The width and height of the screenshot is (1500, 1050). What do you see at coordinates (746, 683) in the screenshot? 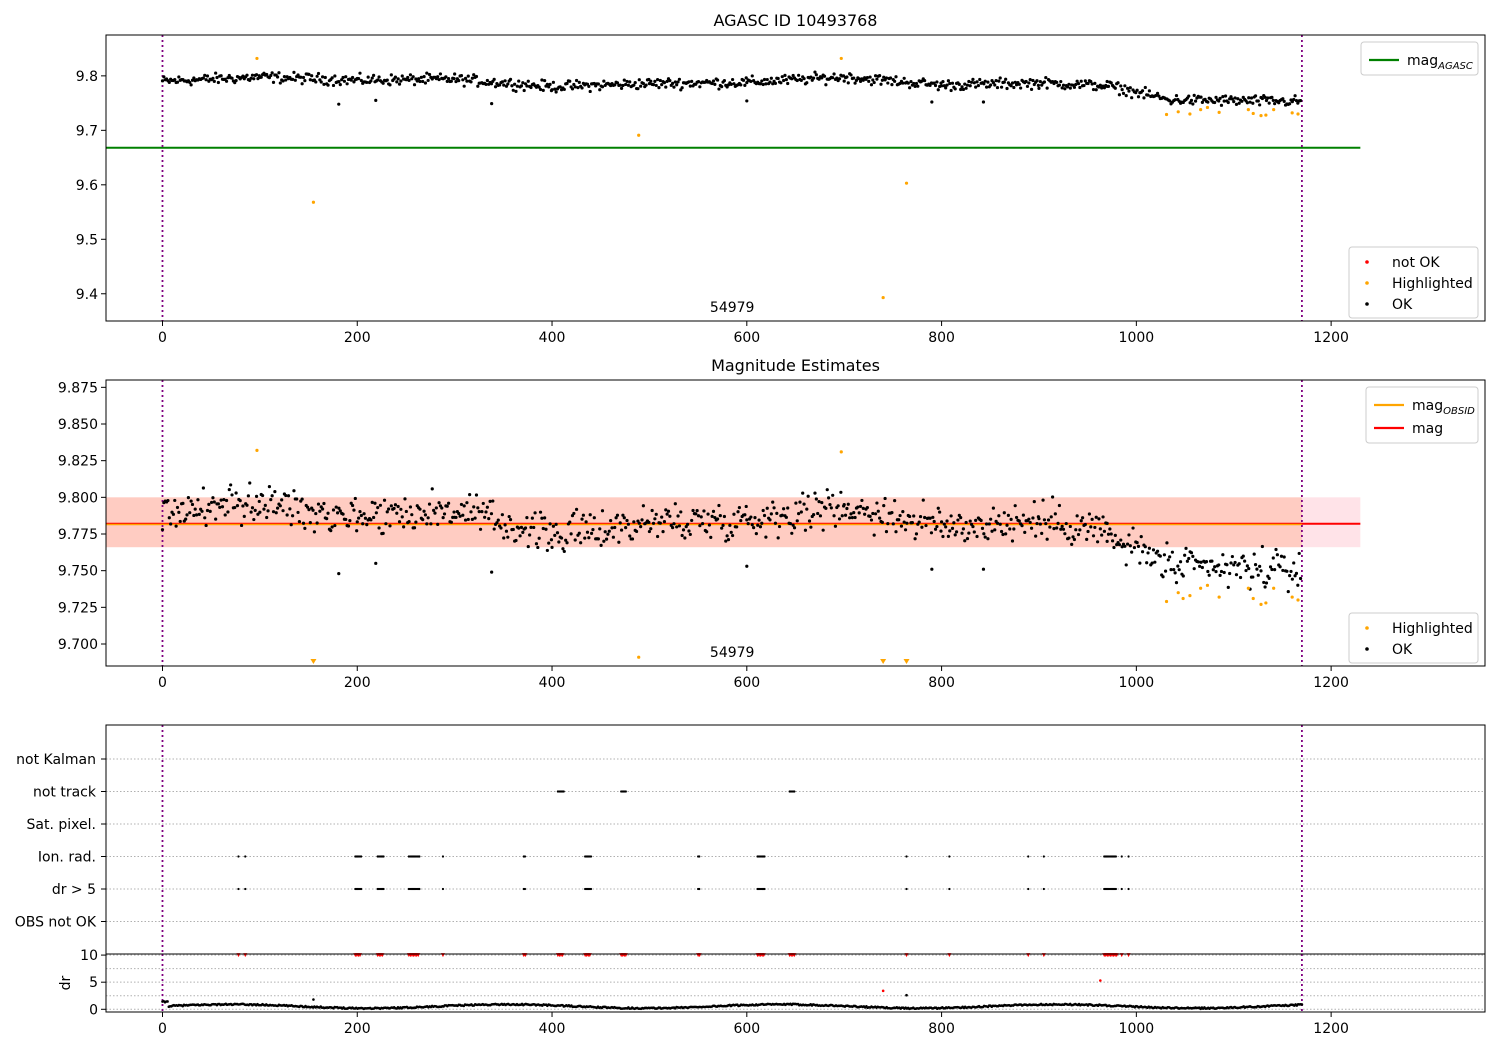
I see `x-tick-label: 600` at bounding box center [746, 683].